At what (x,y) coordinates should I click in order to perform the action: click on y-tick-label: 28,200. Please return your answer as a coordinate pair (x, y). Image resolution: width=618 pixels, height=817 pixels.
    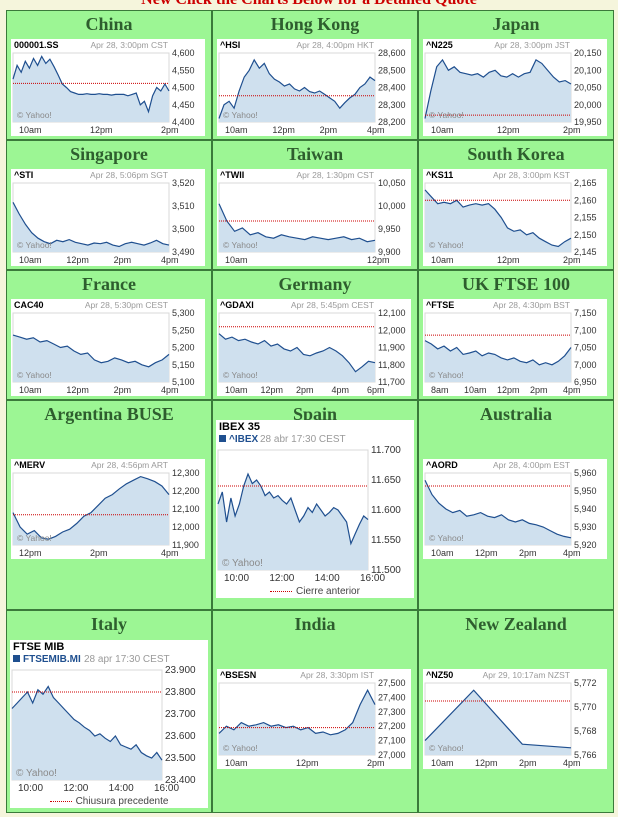
    Looking at the image, I should click on (392, 122).